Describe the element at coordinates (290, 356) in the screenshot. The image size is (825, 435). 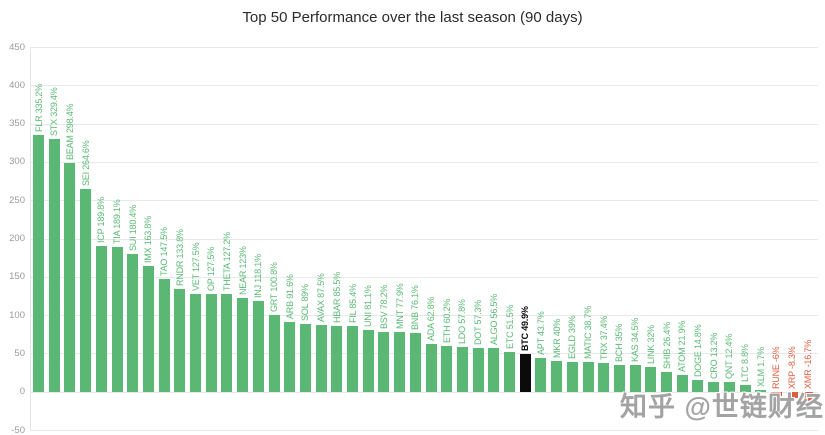
I see `bar-ARB` at that location.